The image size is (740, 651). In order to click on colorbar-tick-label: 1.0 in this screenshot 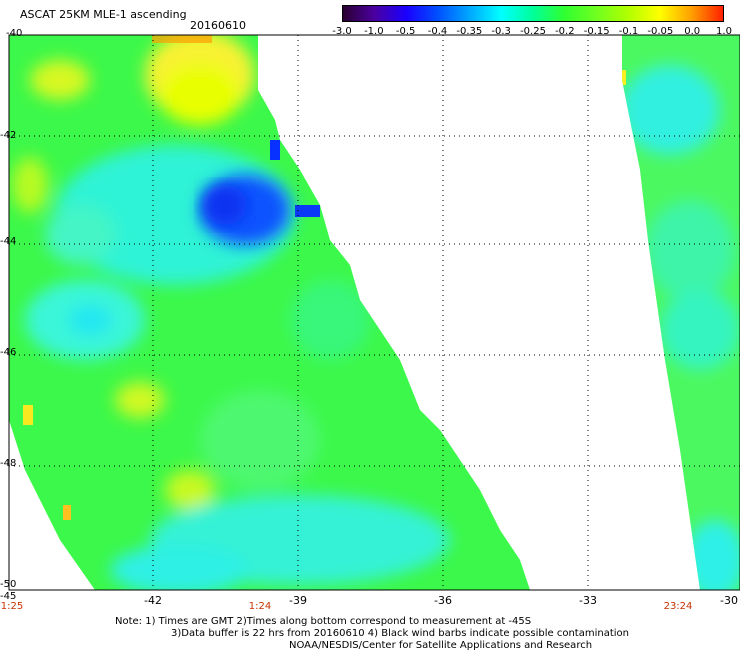, I will do `click(724, 31)`.